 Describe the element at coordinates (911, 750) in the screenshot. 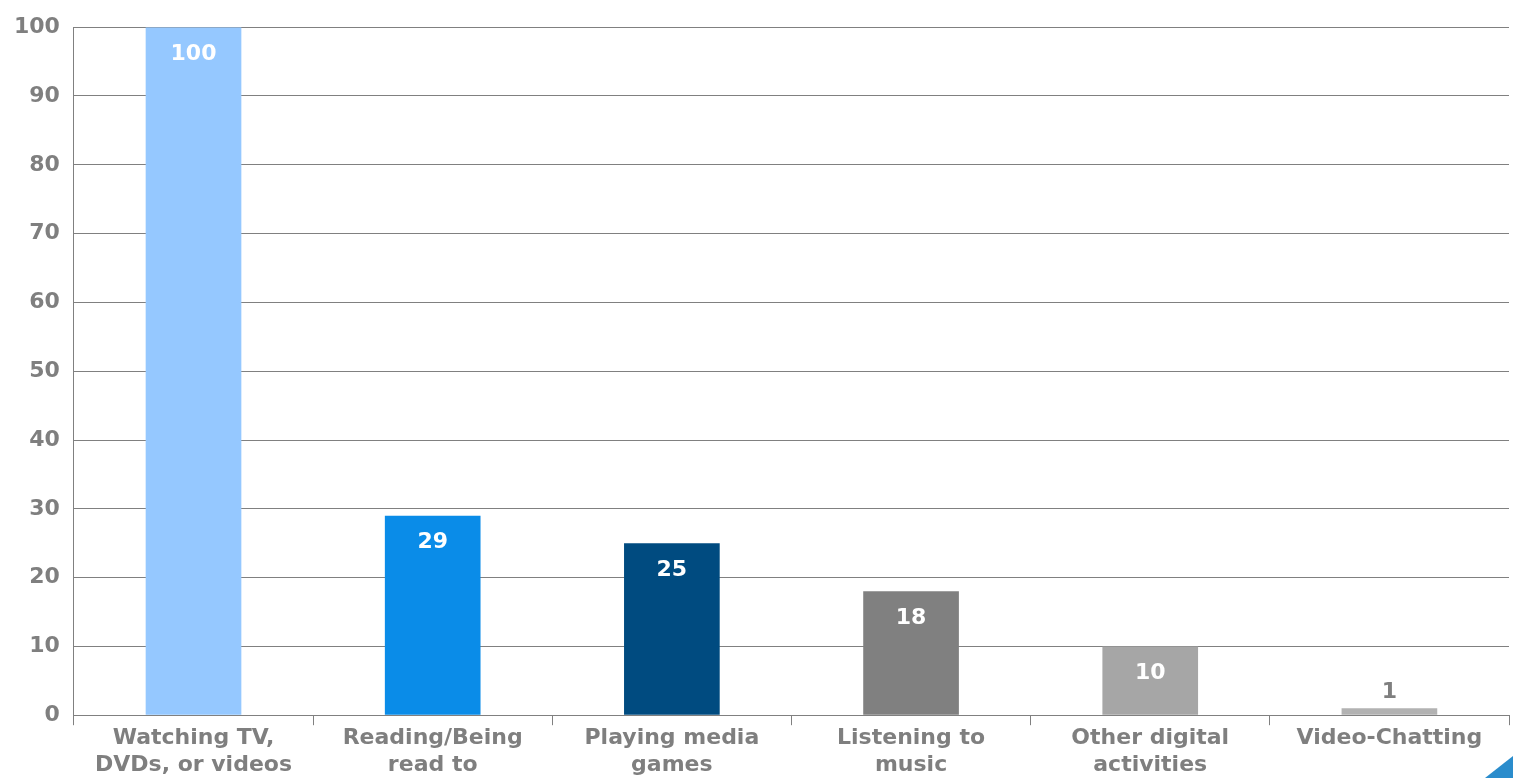

I see `x-tick-label: Listening to music` at that location.